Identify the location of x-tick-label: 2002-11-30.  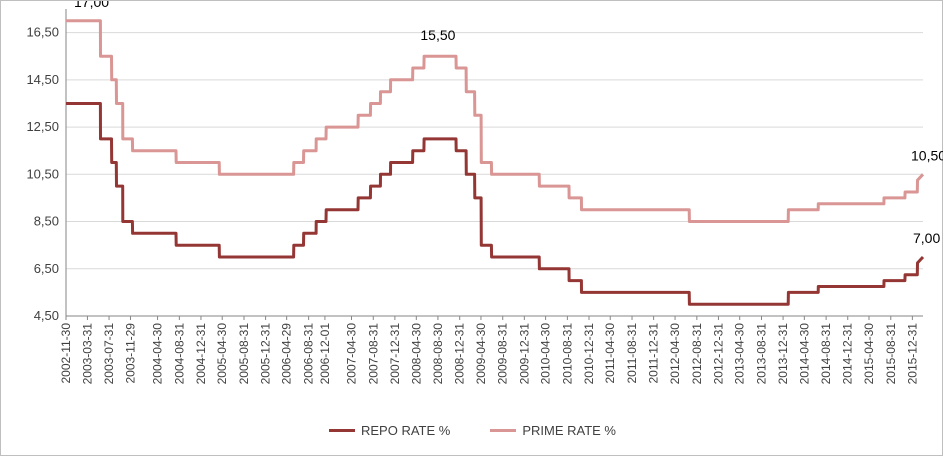
(66, 353).